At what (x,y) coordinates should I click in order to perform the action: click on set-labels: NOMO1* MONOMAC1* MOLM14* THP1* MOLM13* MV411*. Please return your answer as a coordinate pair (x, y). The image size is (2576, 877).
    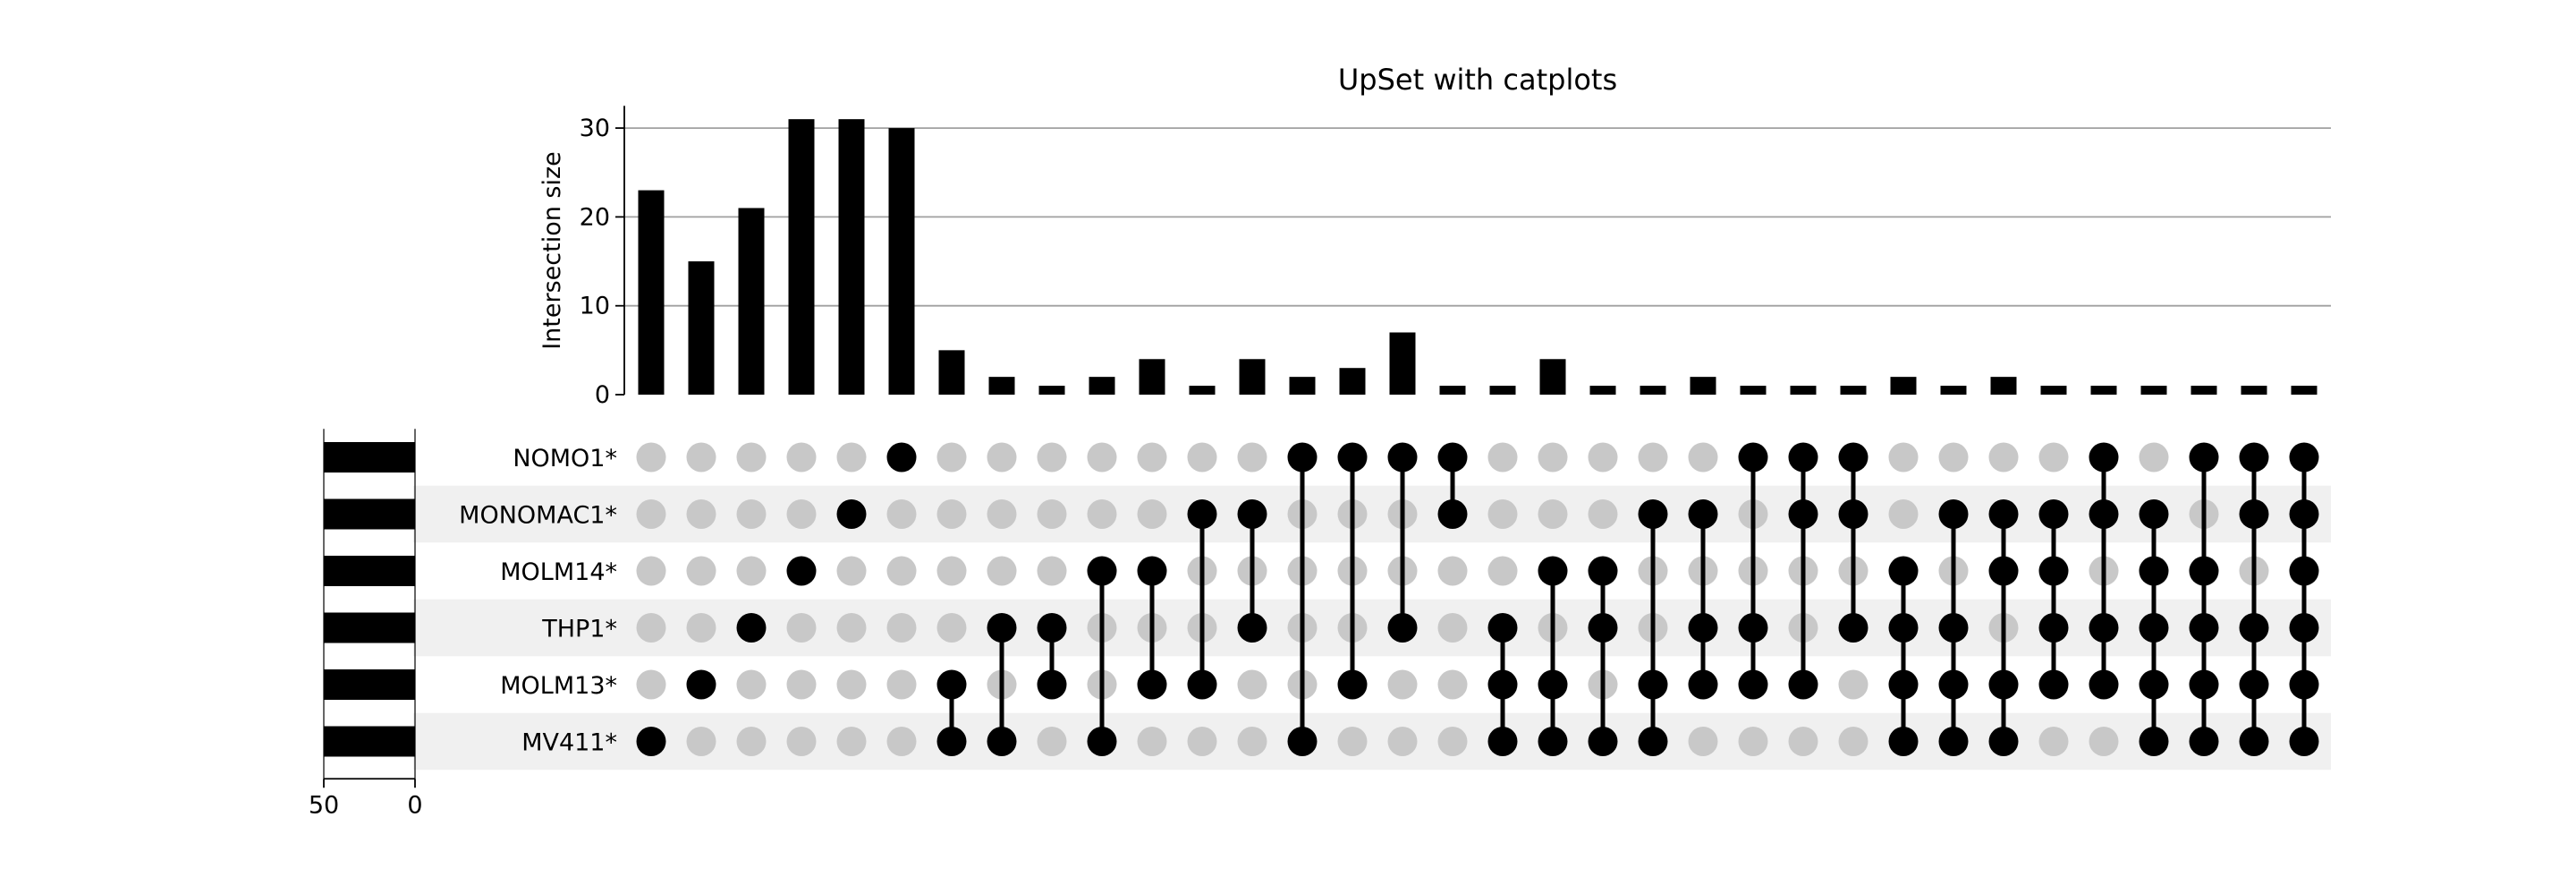
    Looking at the image, I should click on (538, 601).